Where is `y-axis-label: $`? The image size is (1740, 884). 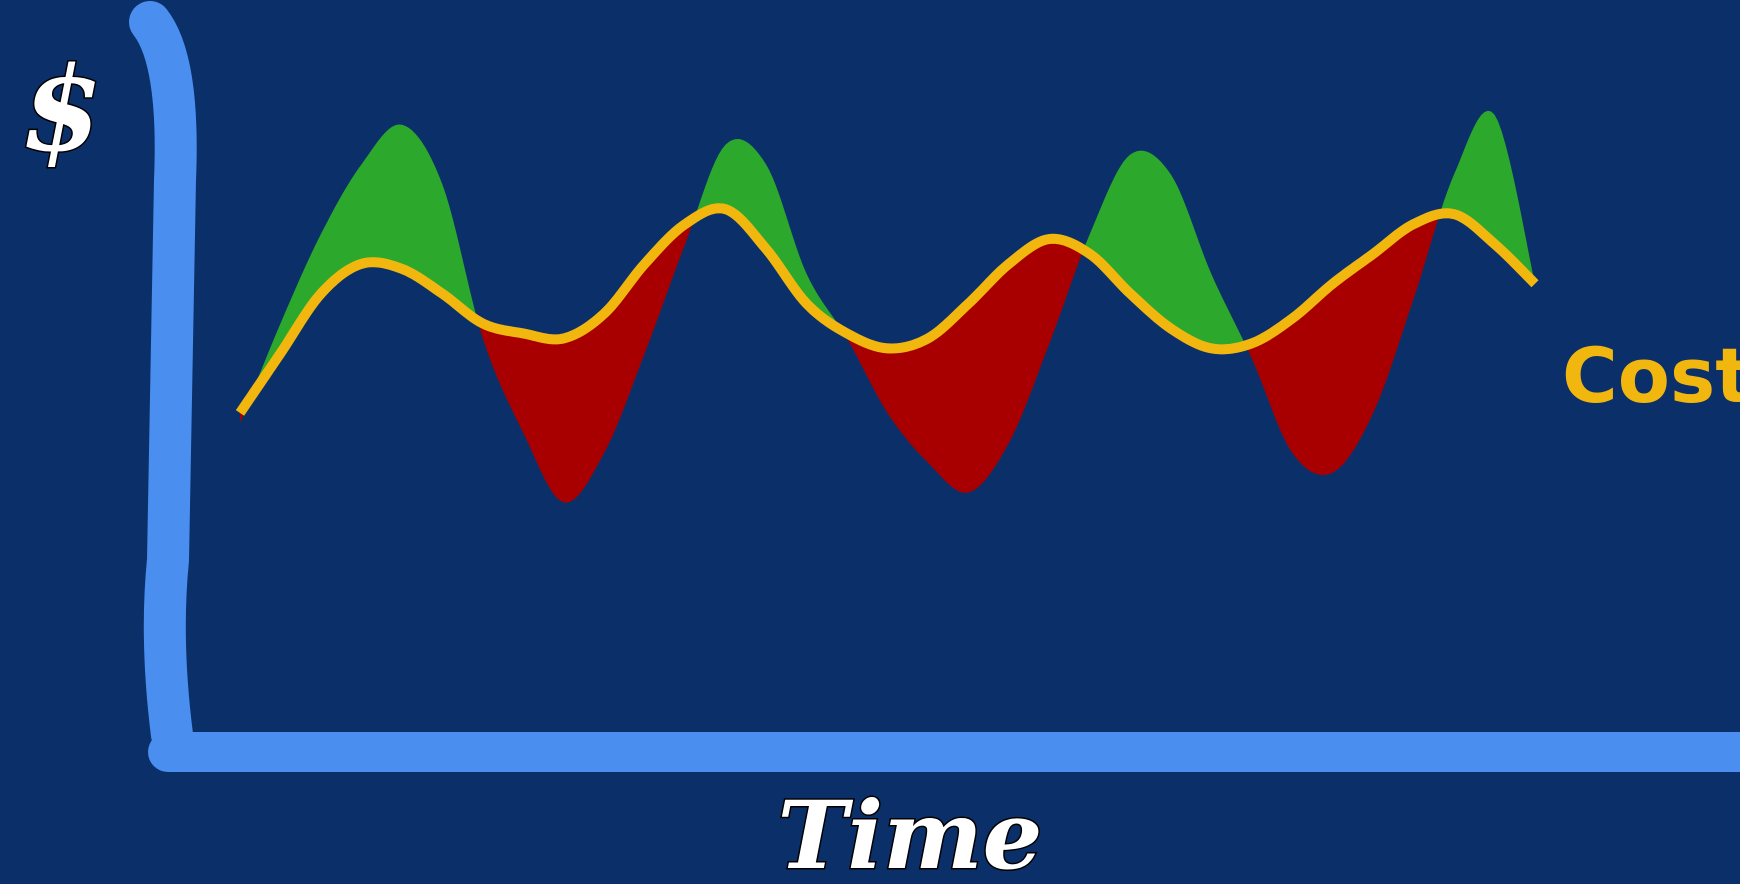
y-axis-label: $ is located at coordinates (62, 110).